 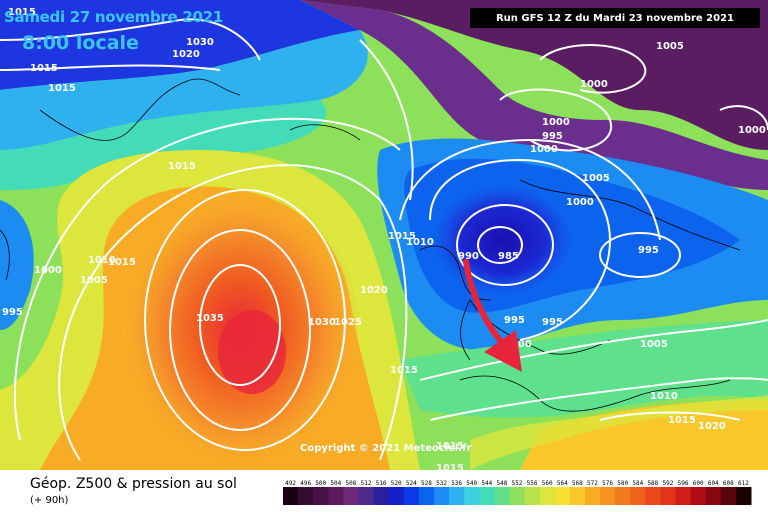 What do you see at coordinates (184, 90) in the screenshot?
I see `field-lightblue-nw` at bounding box center [184, 90].